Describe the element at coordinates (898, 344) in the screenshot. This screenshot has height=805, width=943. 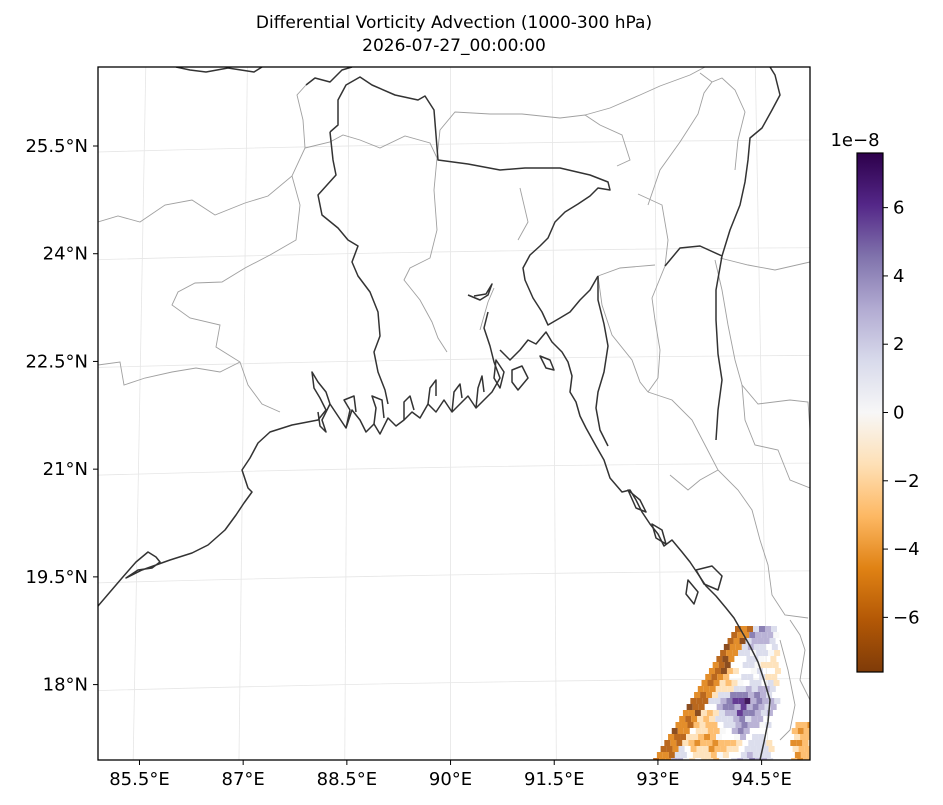
I see `colorbar-tick-label: 2` at that location.